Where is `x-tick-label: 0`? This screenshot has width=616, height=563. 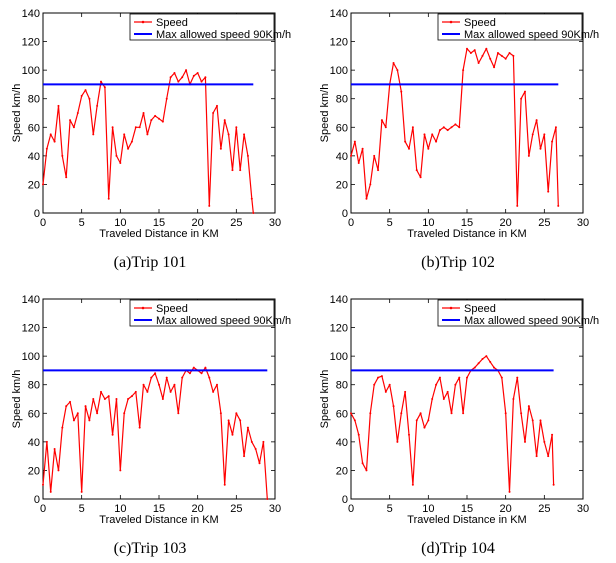
x-tick-label: 0 is located at coordinates (43, 223).